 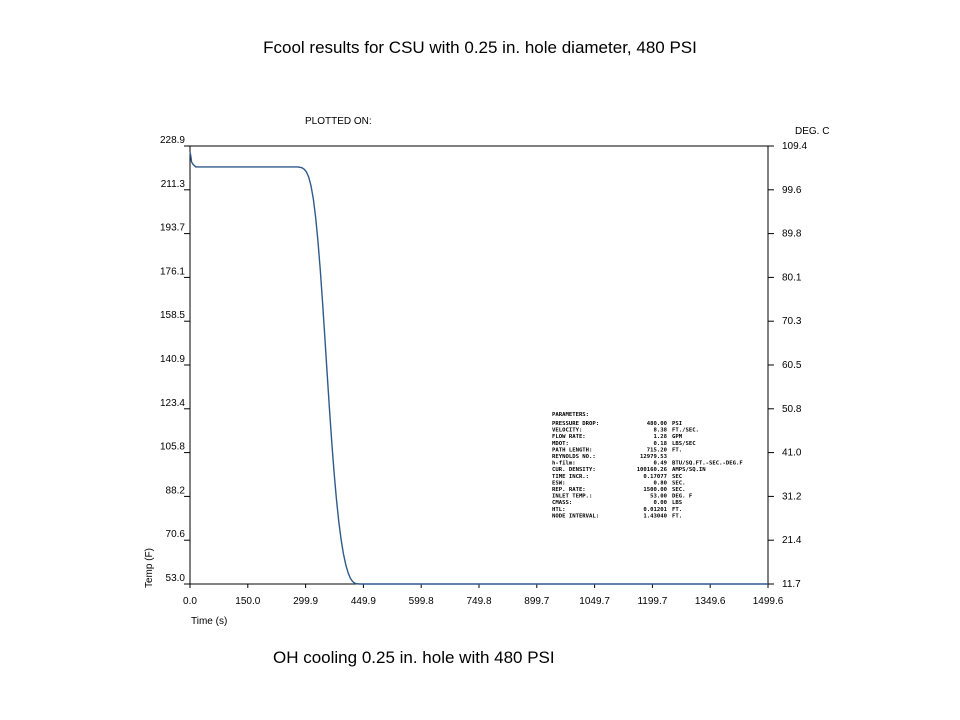 I want to click on parameter-label: REP. RATE:, so click(x=569, y=490).